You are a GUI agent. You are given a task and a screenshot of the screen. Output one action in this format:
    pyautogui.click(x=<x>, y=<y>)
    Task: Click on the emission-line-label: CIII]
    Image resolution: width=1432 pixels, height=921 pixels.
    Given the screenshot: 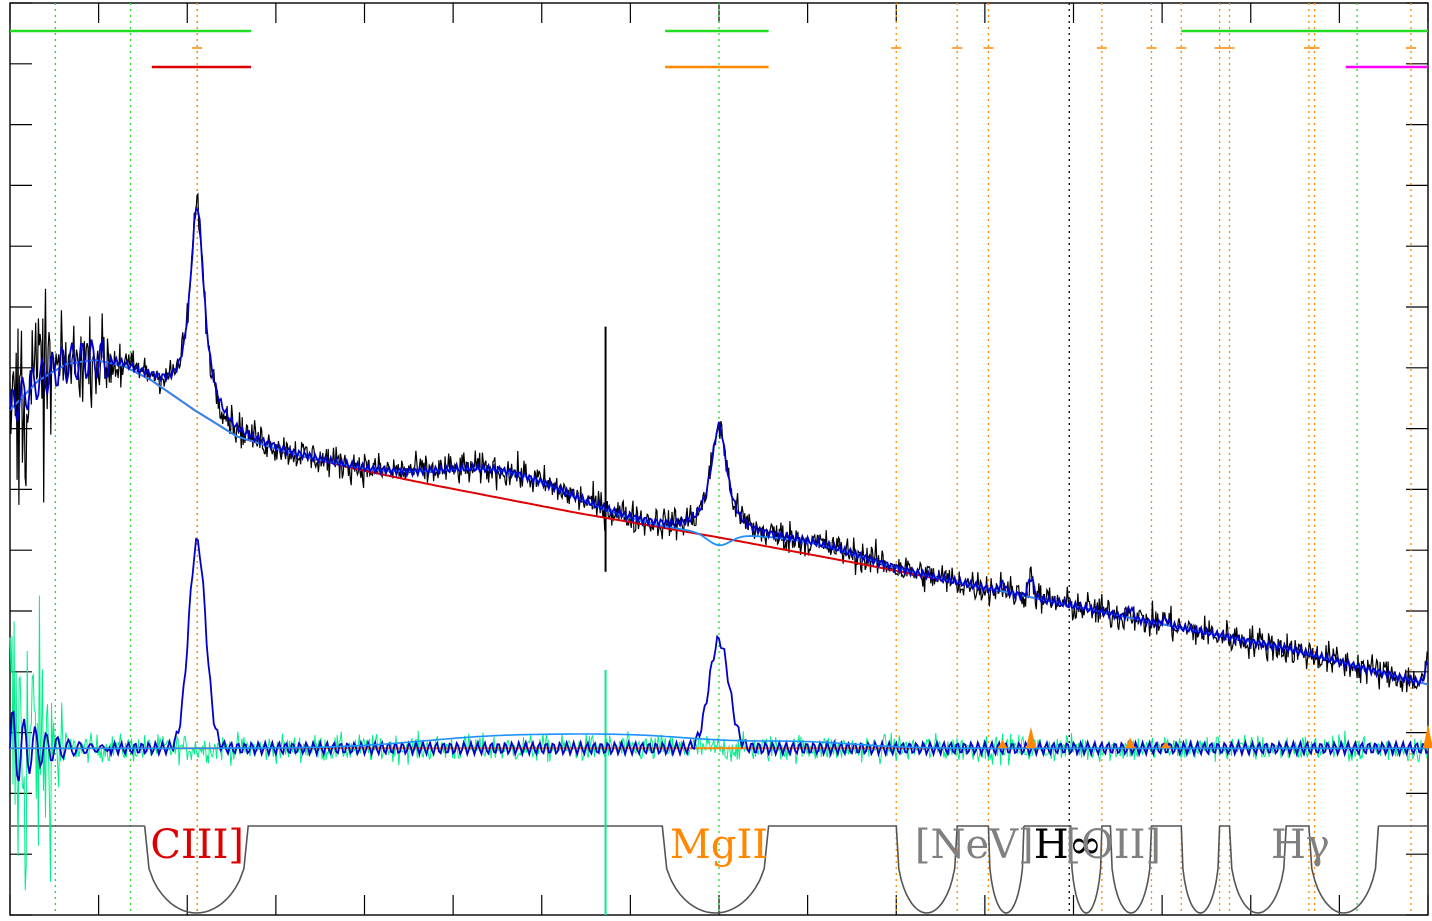 What is the action you would take?
    pyautogui.click(x=197, y=845)
    